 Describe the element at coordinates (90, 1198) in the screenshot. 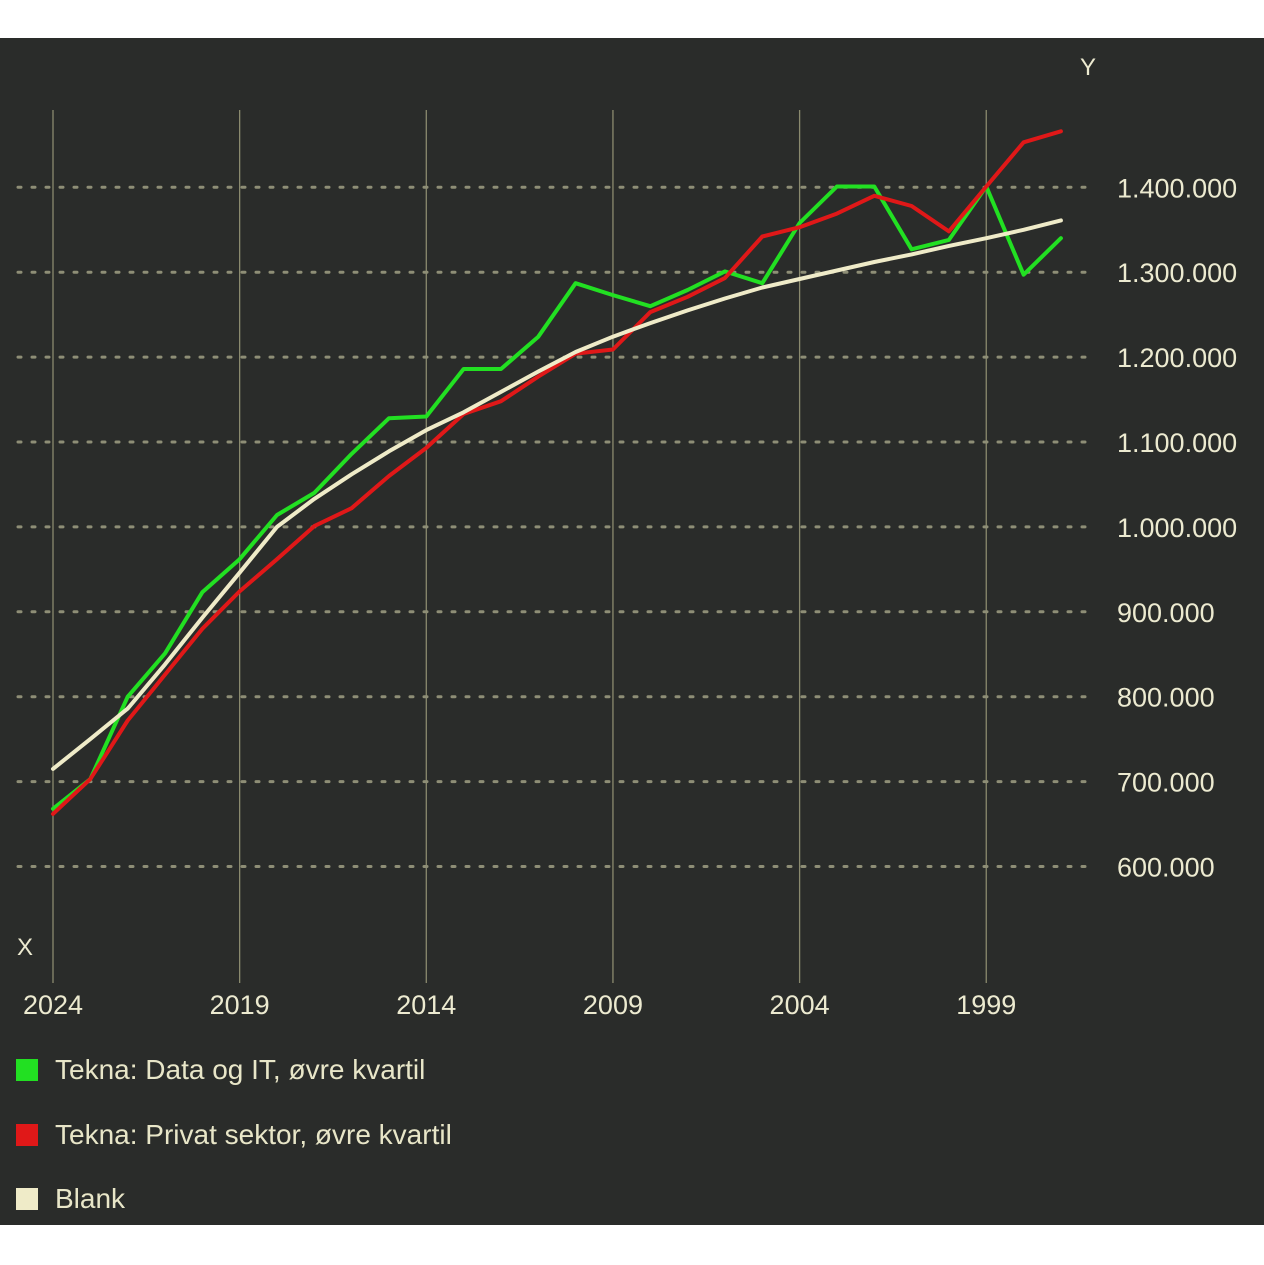

I see `legend-label: Blank` at that location.